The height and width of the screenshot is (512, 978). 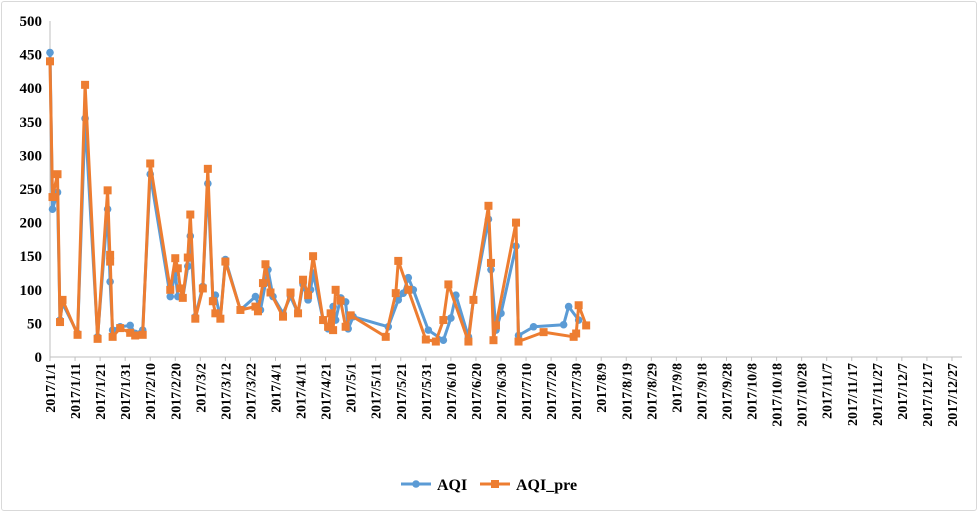 What do you see at coordinates (602, 388) in the screenshot?
I see `x-tick-label-2017-8-9: 2017/8/9` at bounding box center [602, 388].